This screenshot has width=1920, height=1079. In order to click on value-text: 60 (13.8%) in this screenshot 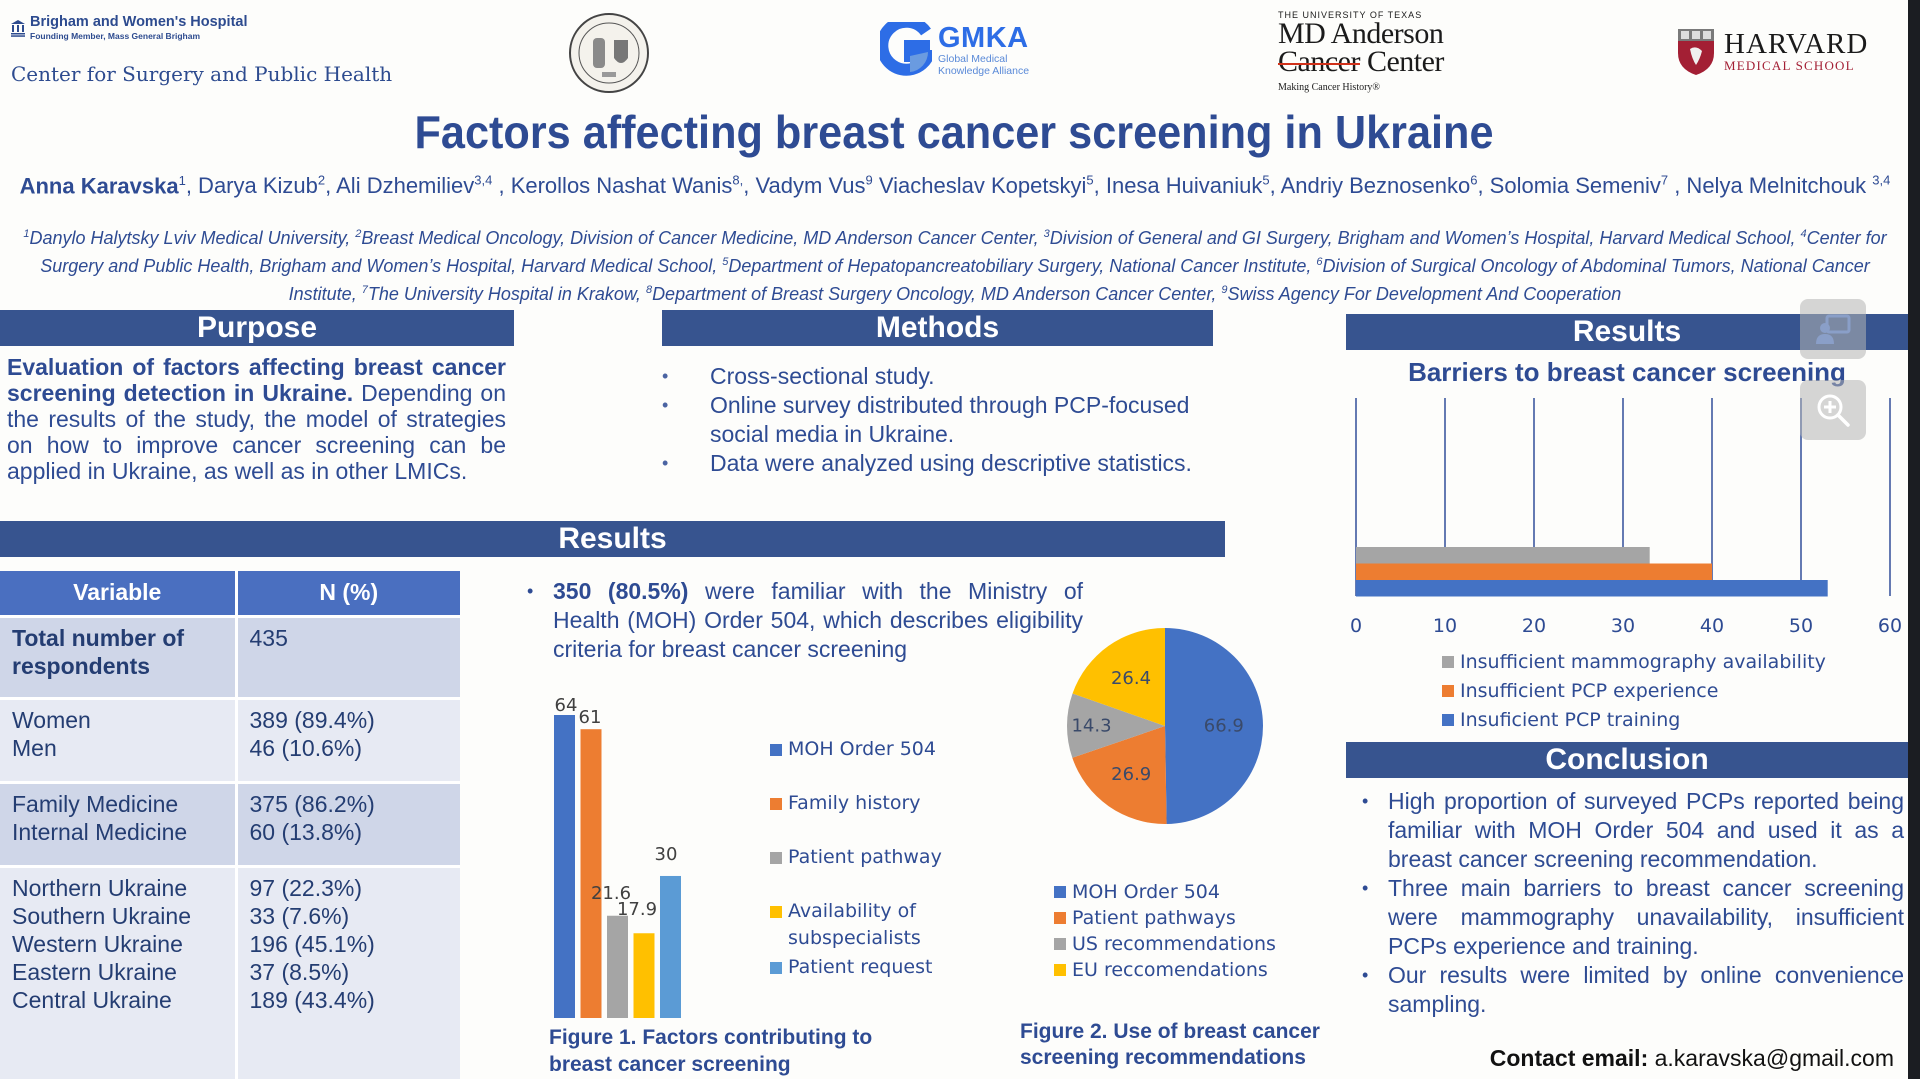, I will do `click(306, 831)`.